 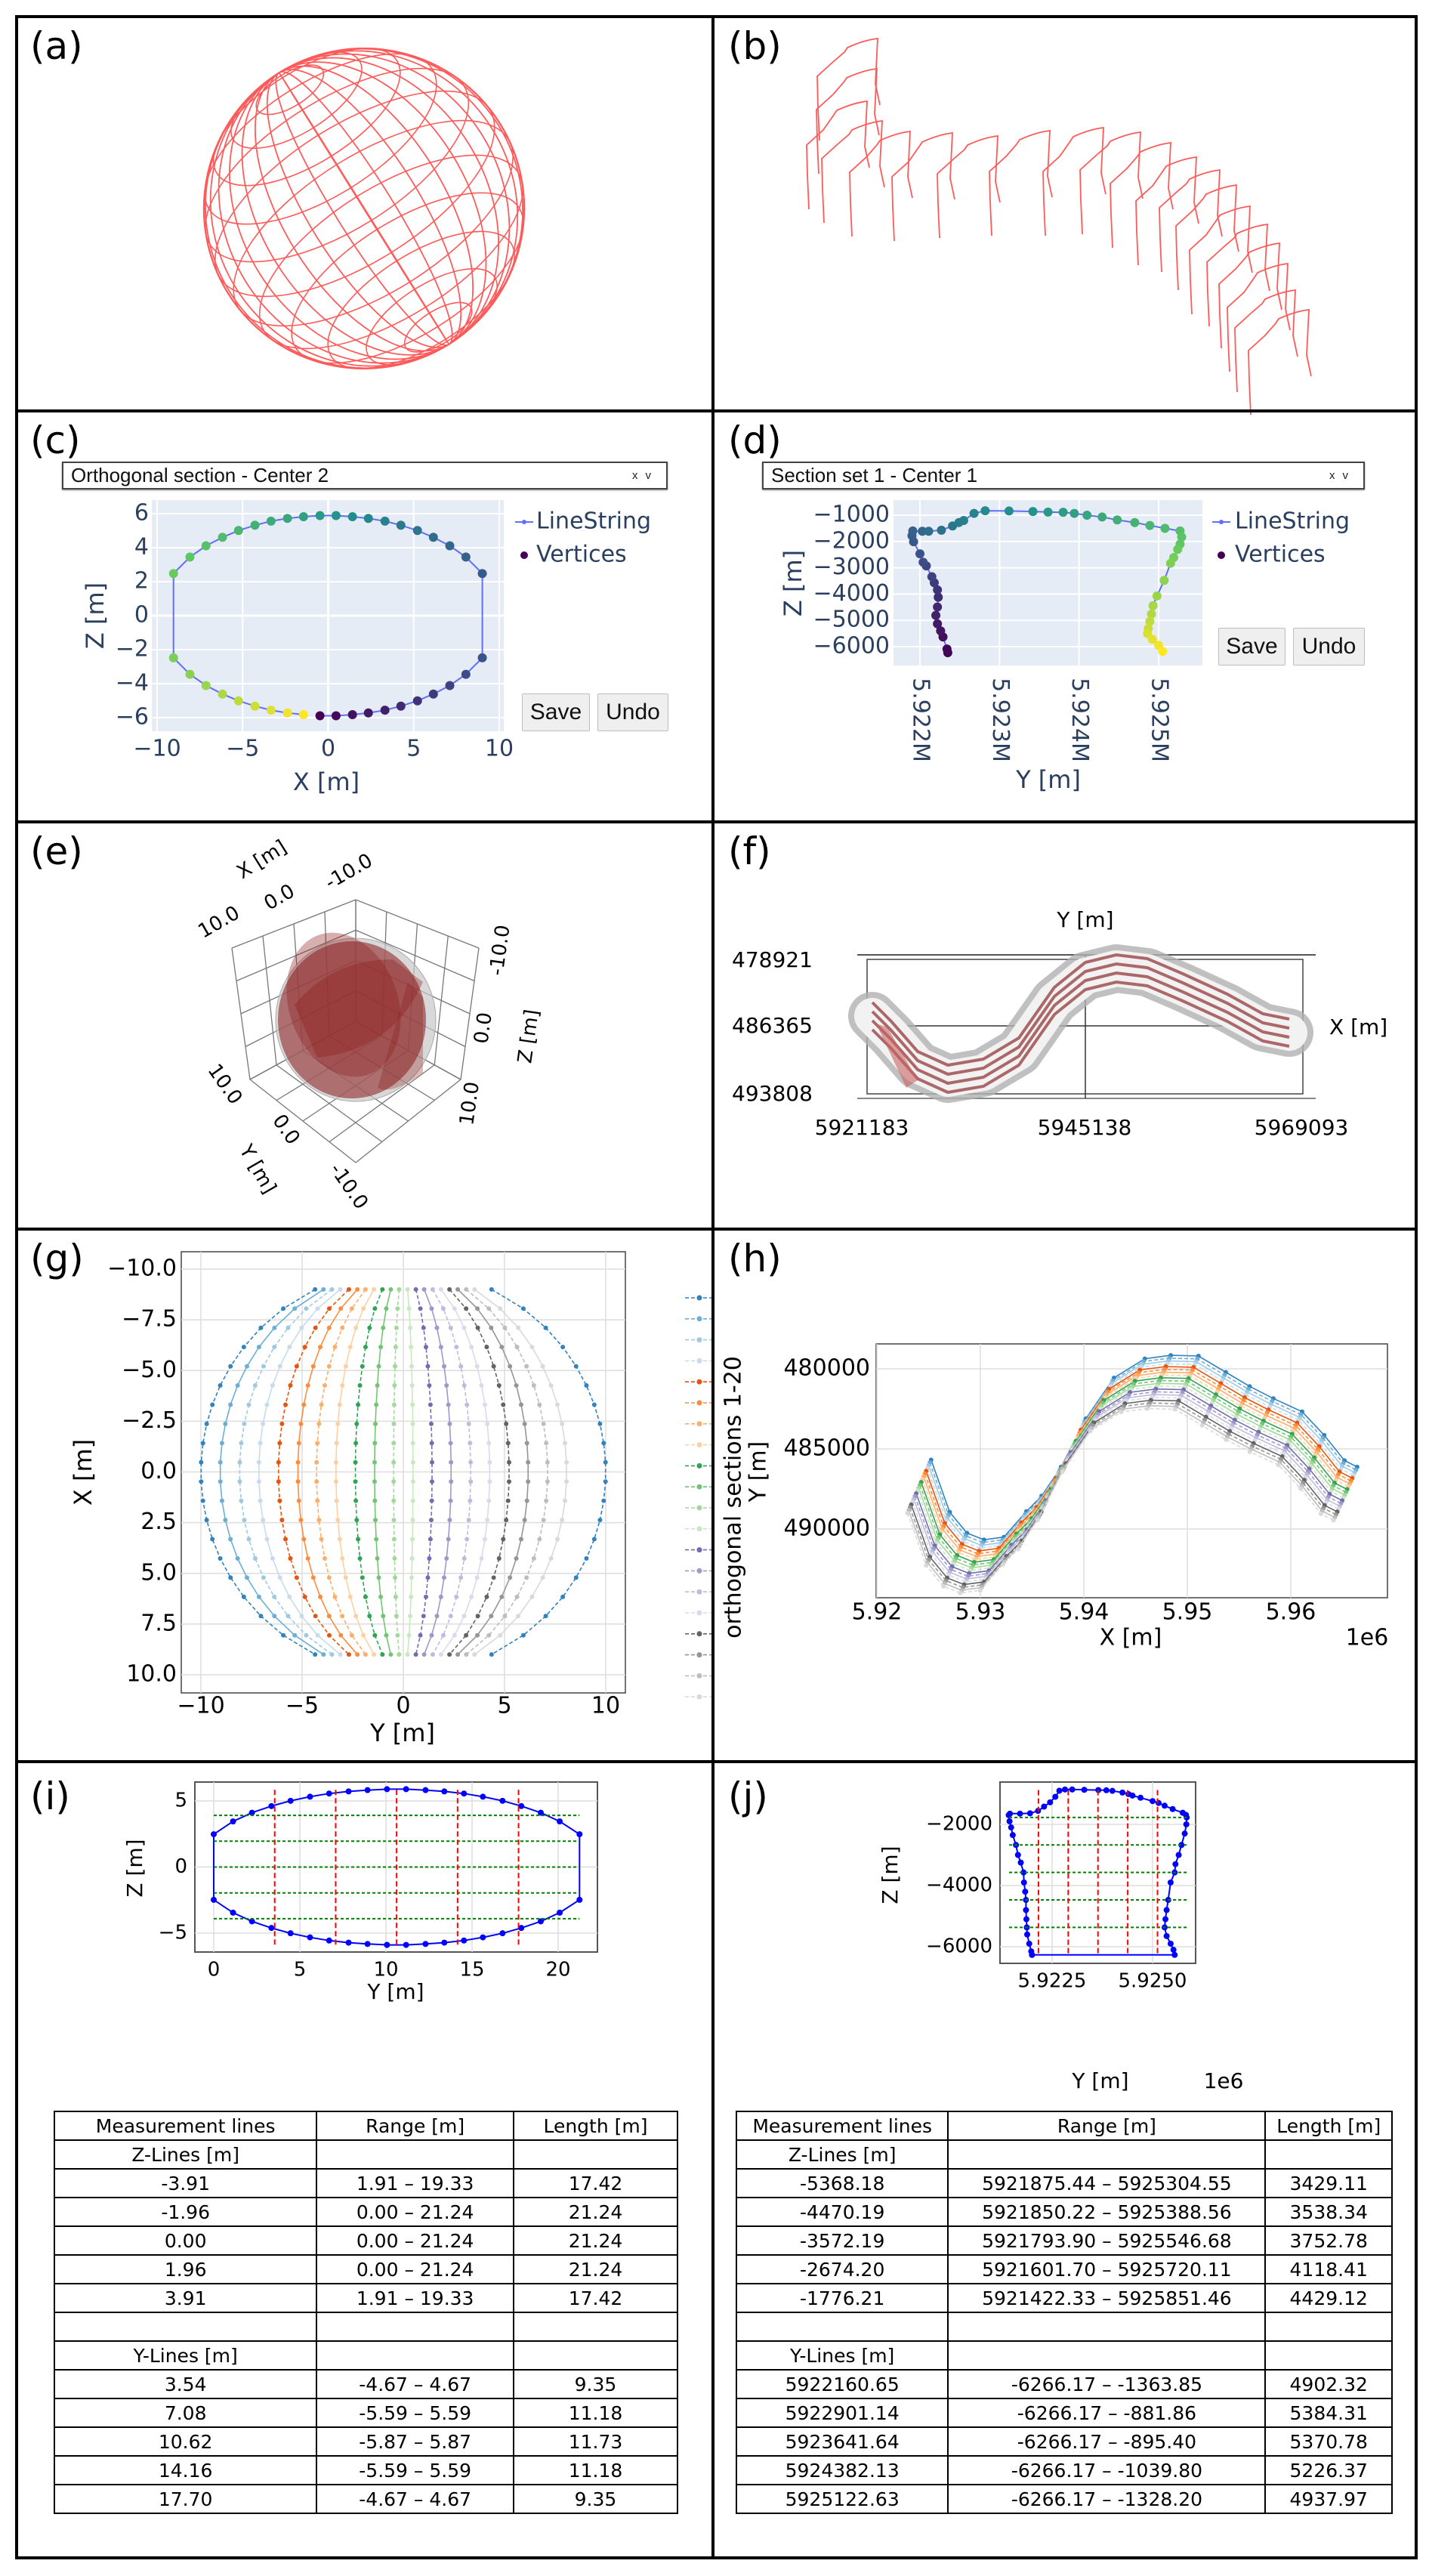 What do you see at coordinates (581, 555) in the screenshot?
I see `c-legend-vertices: Vertices` at bounding box center [581, 555].